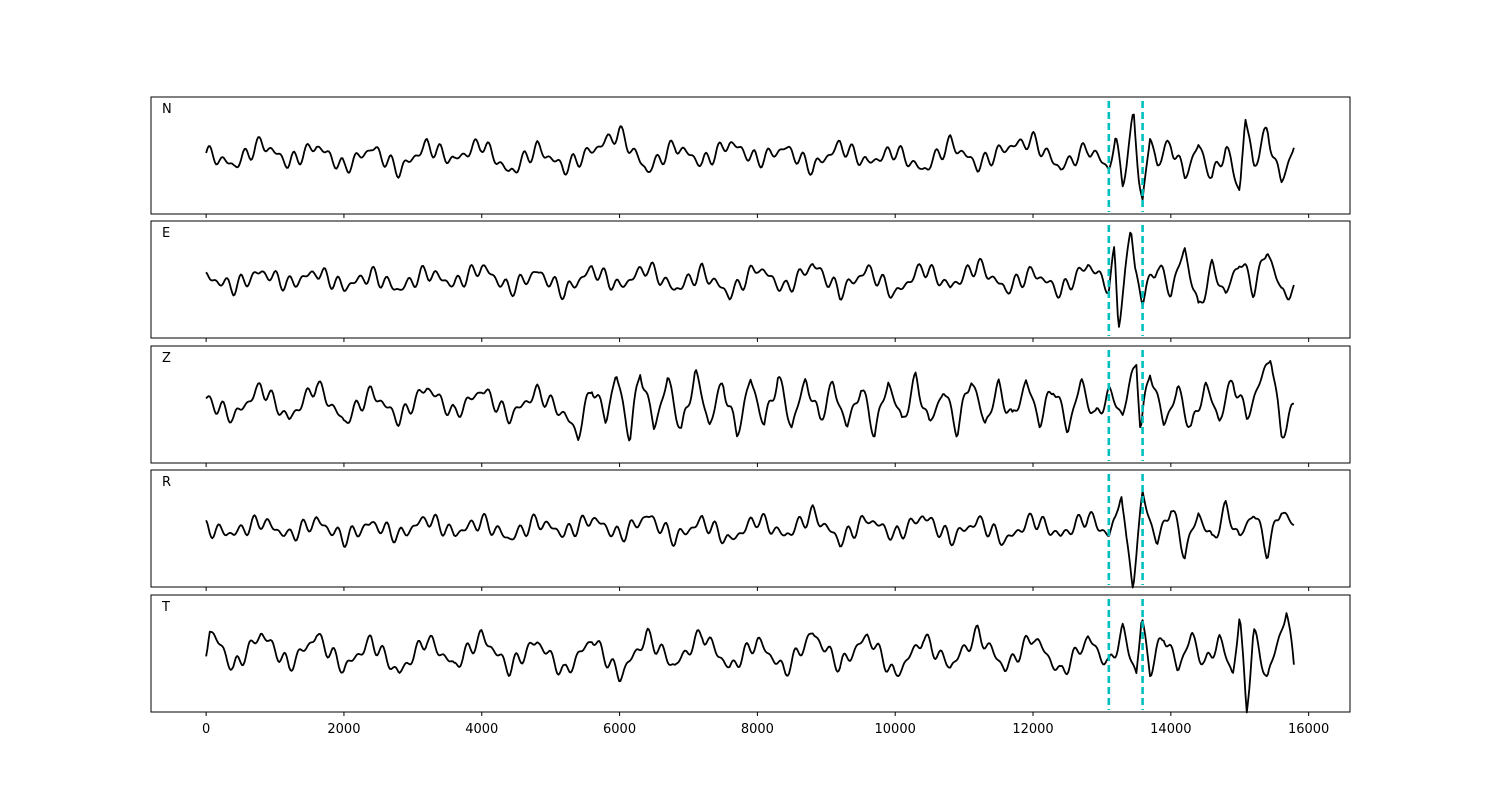 The width and height of the screenshot is (1500, 800). What do you see at coordinates (206, 729) in the screenshot?
I see `x-tick-label: 0` at bounding box center [206, 729].